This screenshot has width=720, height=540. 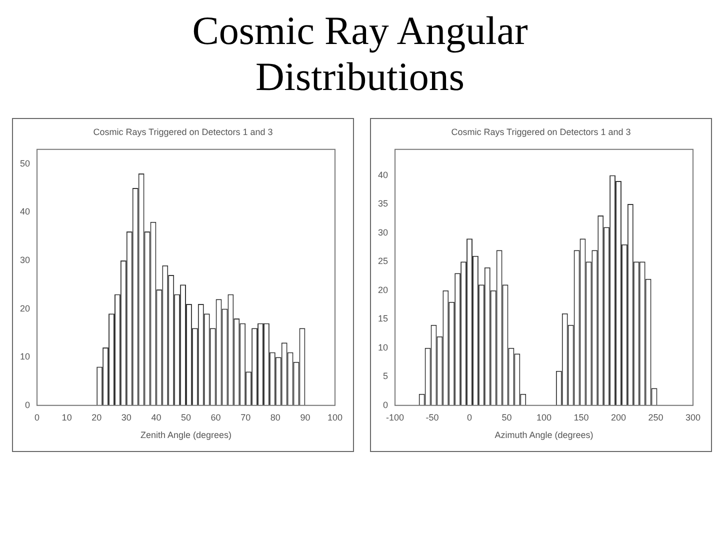 What do you see at coordinates (126, 417) in the screenshot?
I see `x-tick-label: 30` at bounding box center [126, 417].